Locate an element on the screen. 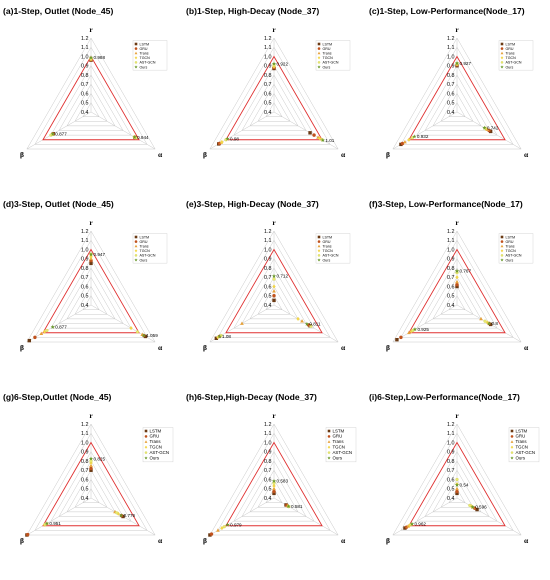 The height and width of the screenshot is (580, 550). boundary-triangle is located at coordinates (457, 98).